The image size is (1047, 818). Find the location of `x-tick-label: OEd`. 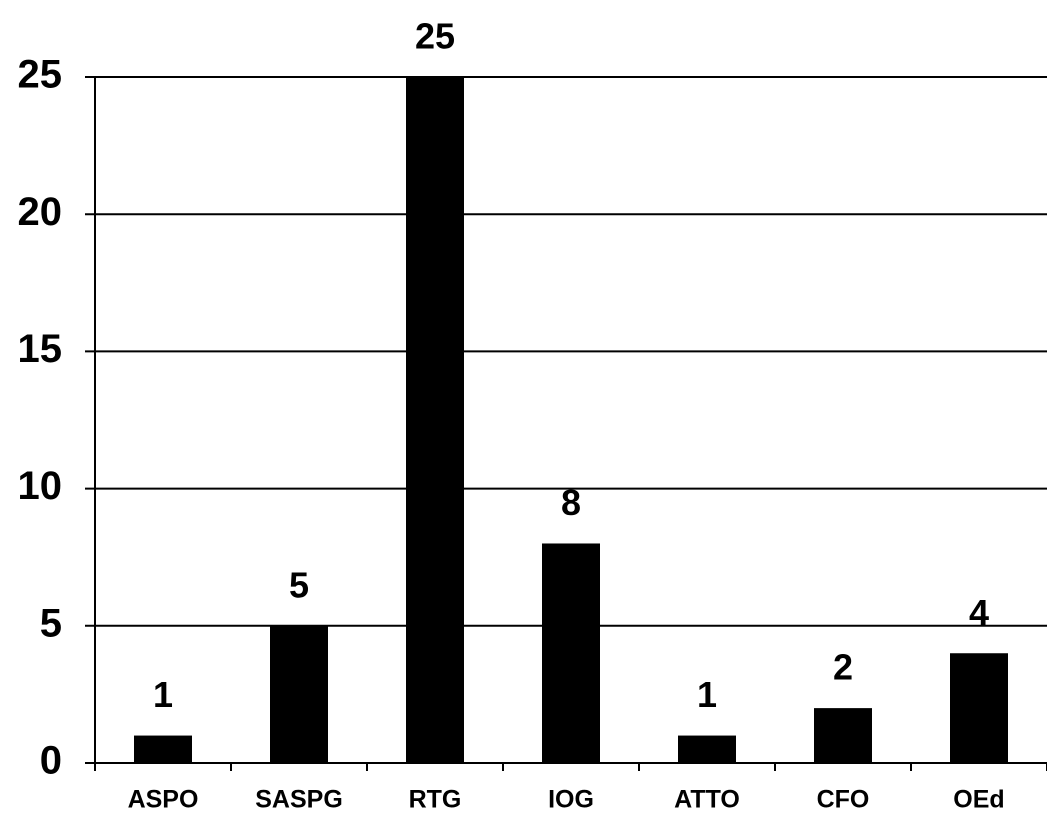

x-tick-label: OEd is located at coordinates (978, 800).